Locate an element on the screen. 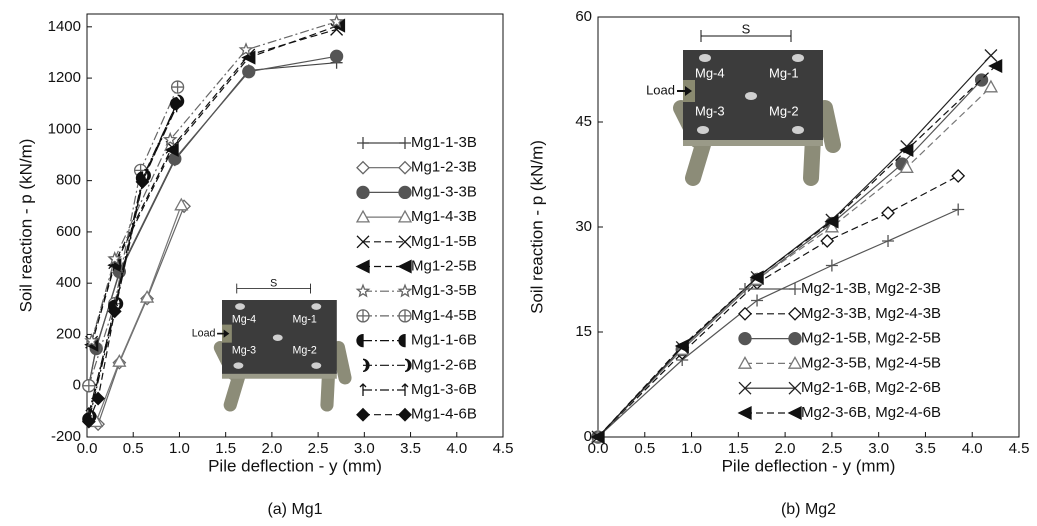  x-tick-label: 0.5 is located at coordinates (133, 448).